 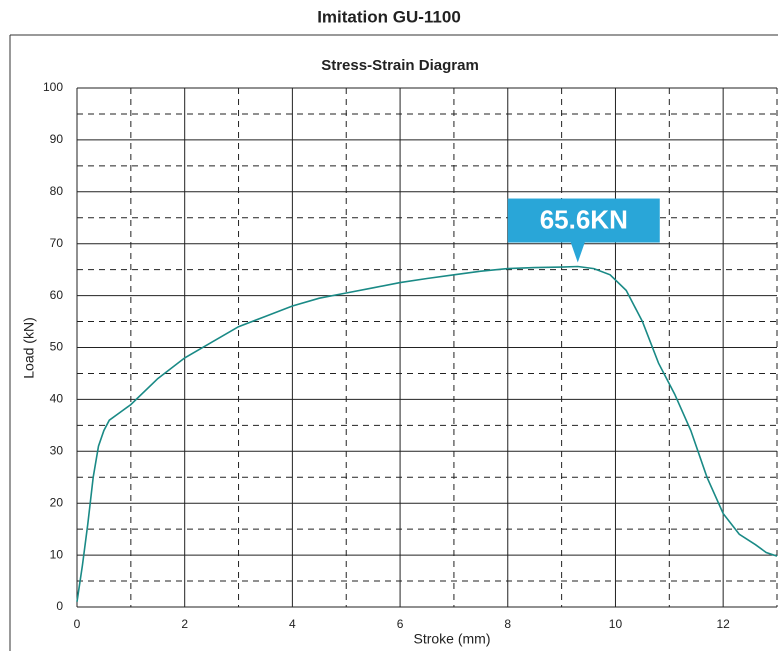 I want to click on x-tick-label: 12, so click(x=723, y=624).